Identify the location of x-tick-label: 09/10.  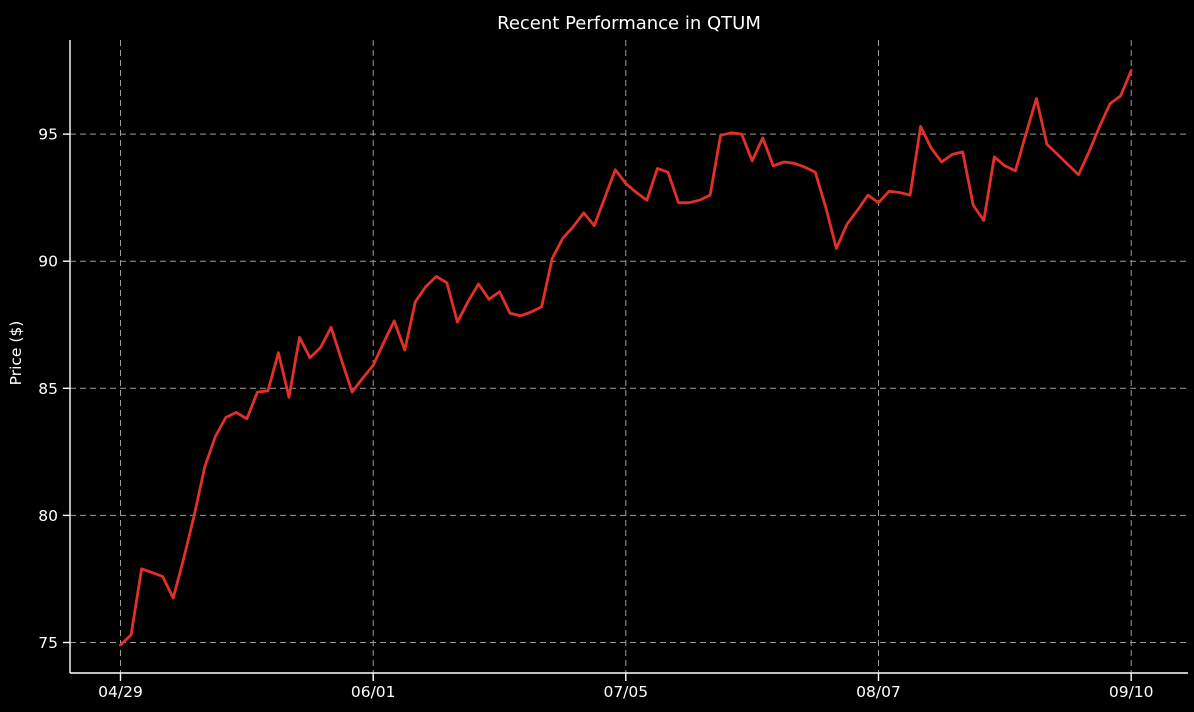
(1131, 692).